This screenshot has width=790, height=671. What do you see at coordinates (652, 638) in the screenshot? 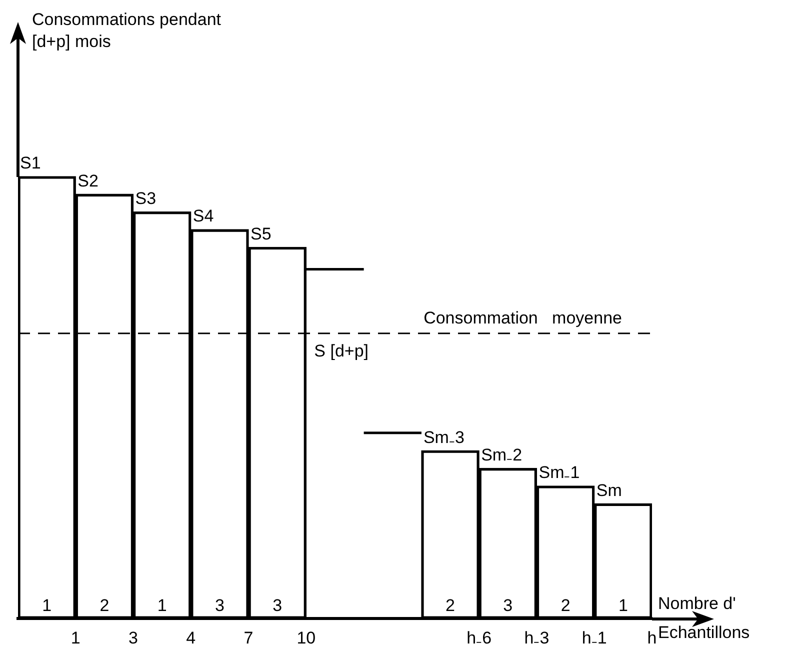
I see `x-tick-label: h` at bounding box center [652, 638].